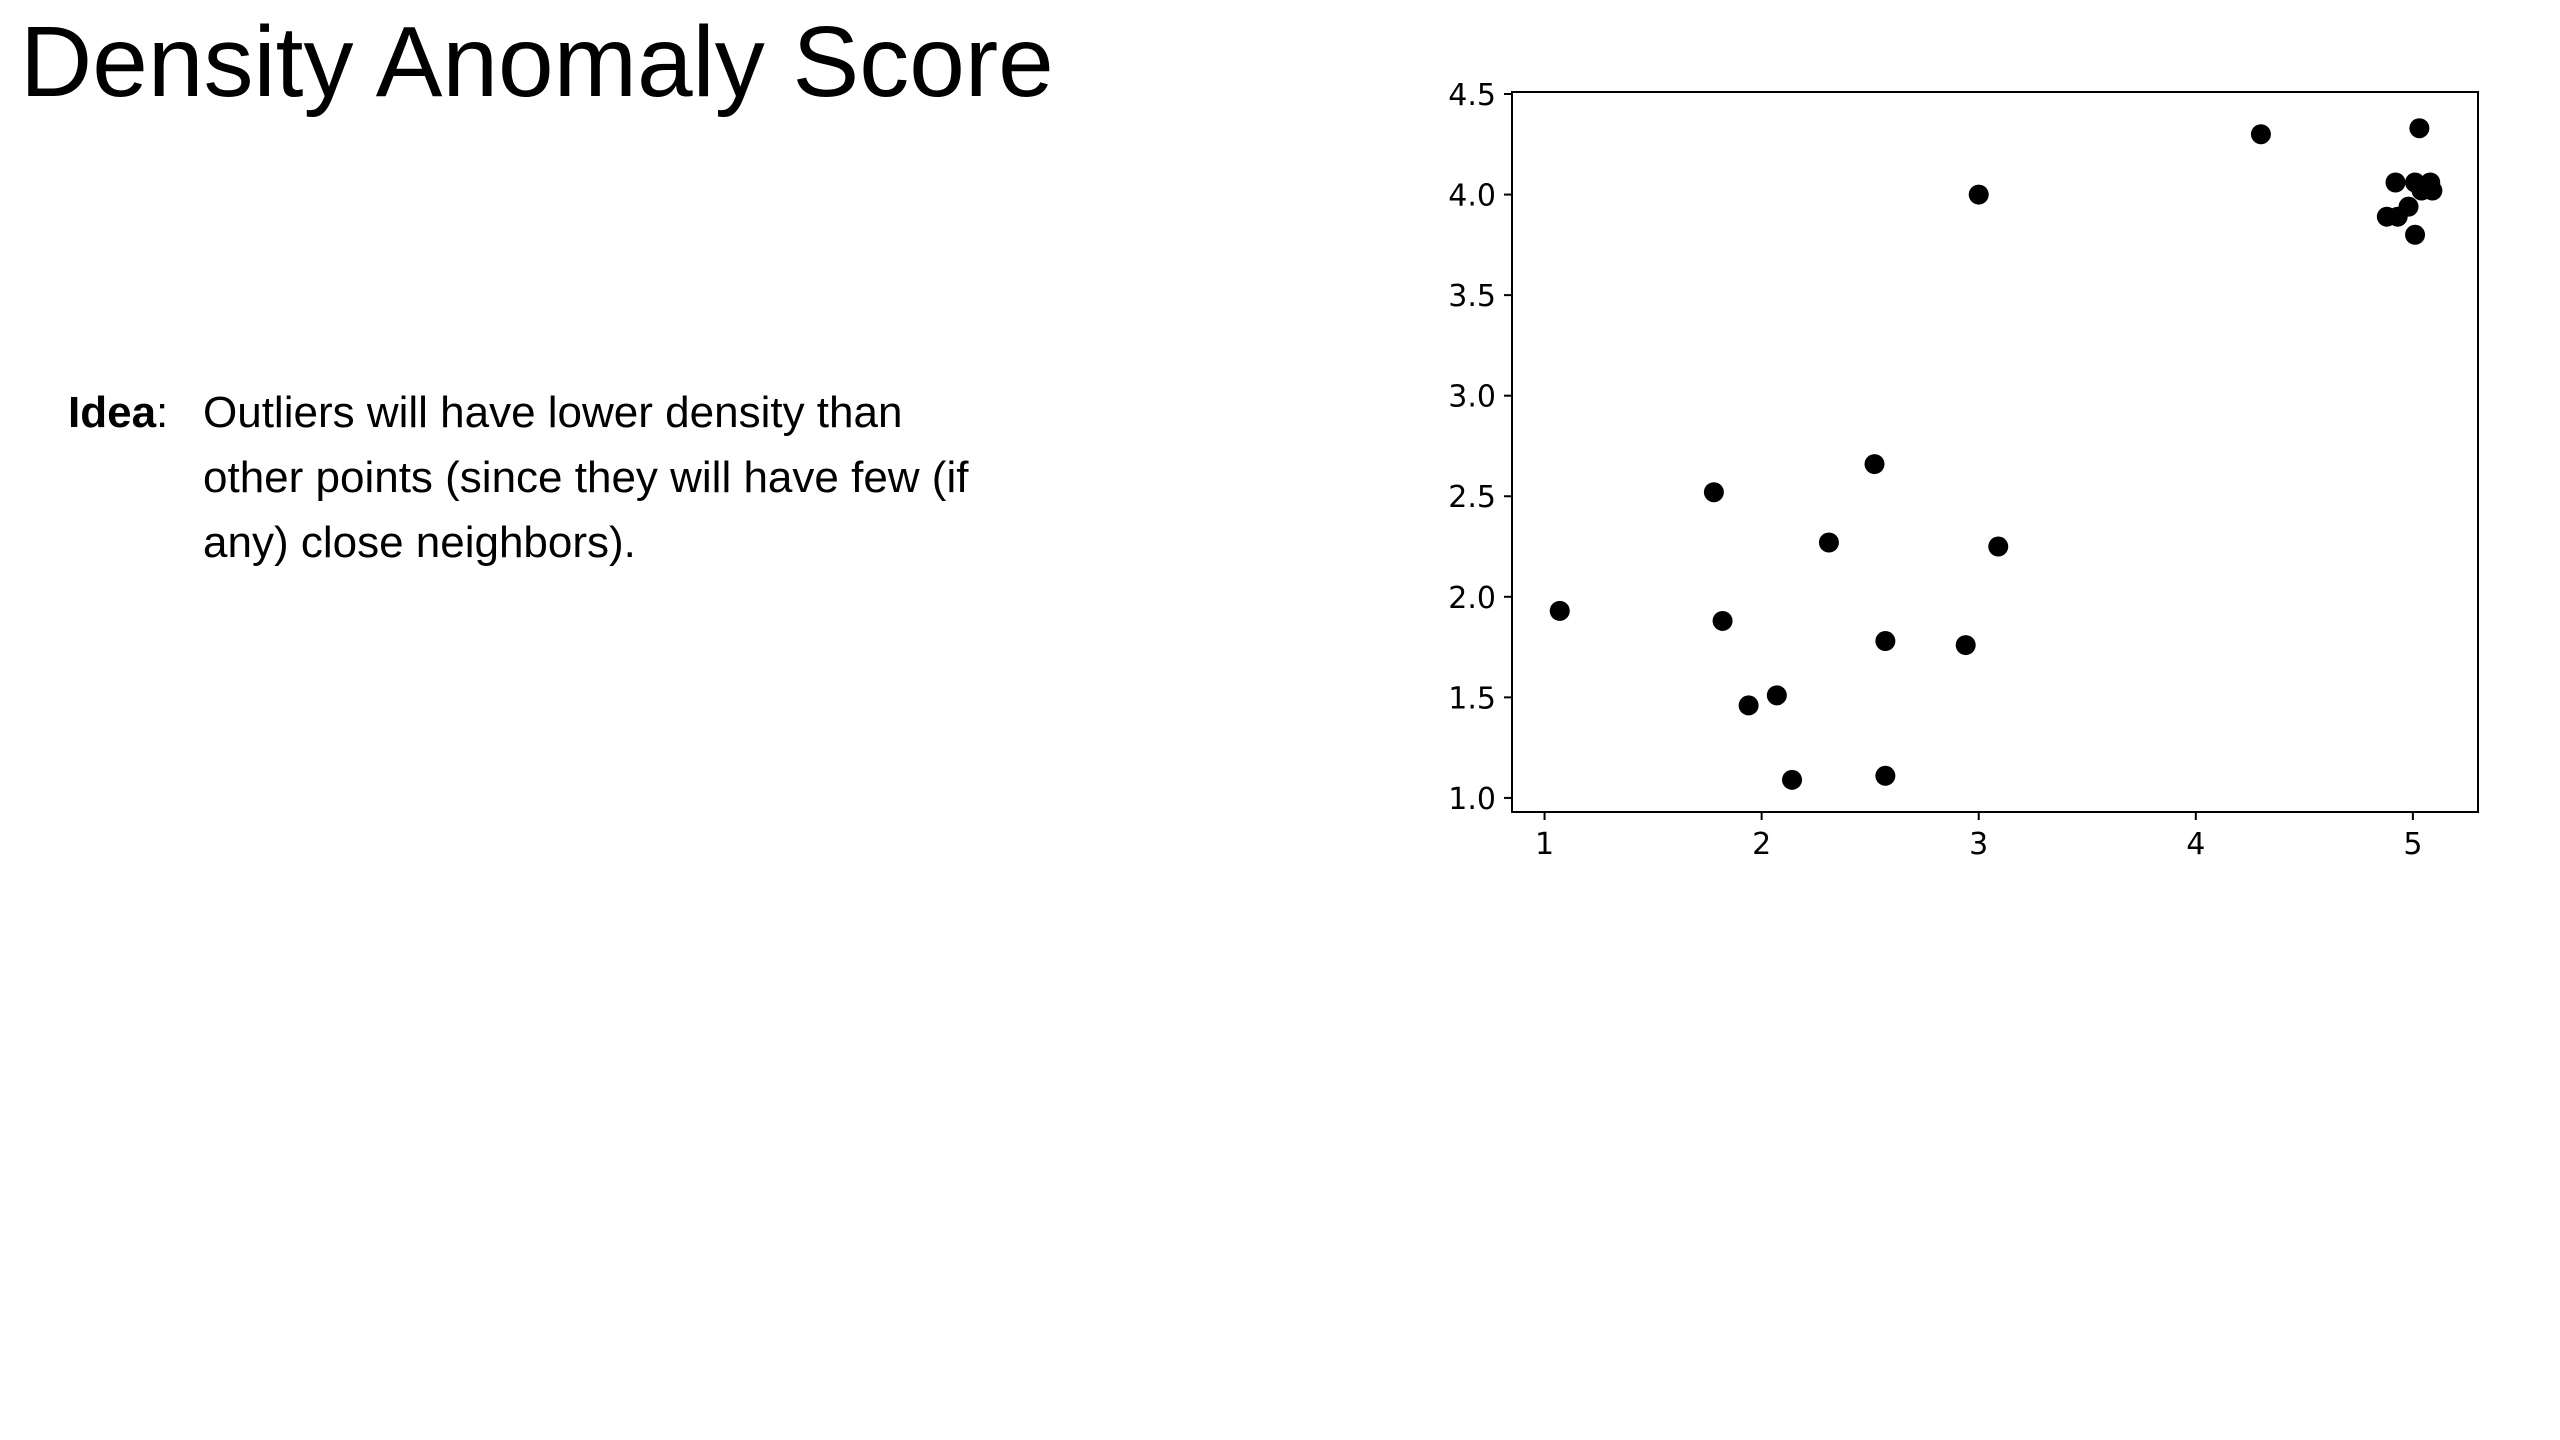  I want to click on y-tick-label: 3.5, so click(1472, 296).